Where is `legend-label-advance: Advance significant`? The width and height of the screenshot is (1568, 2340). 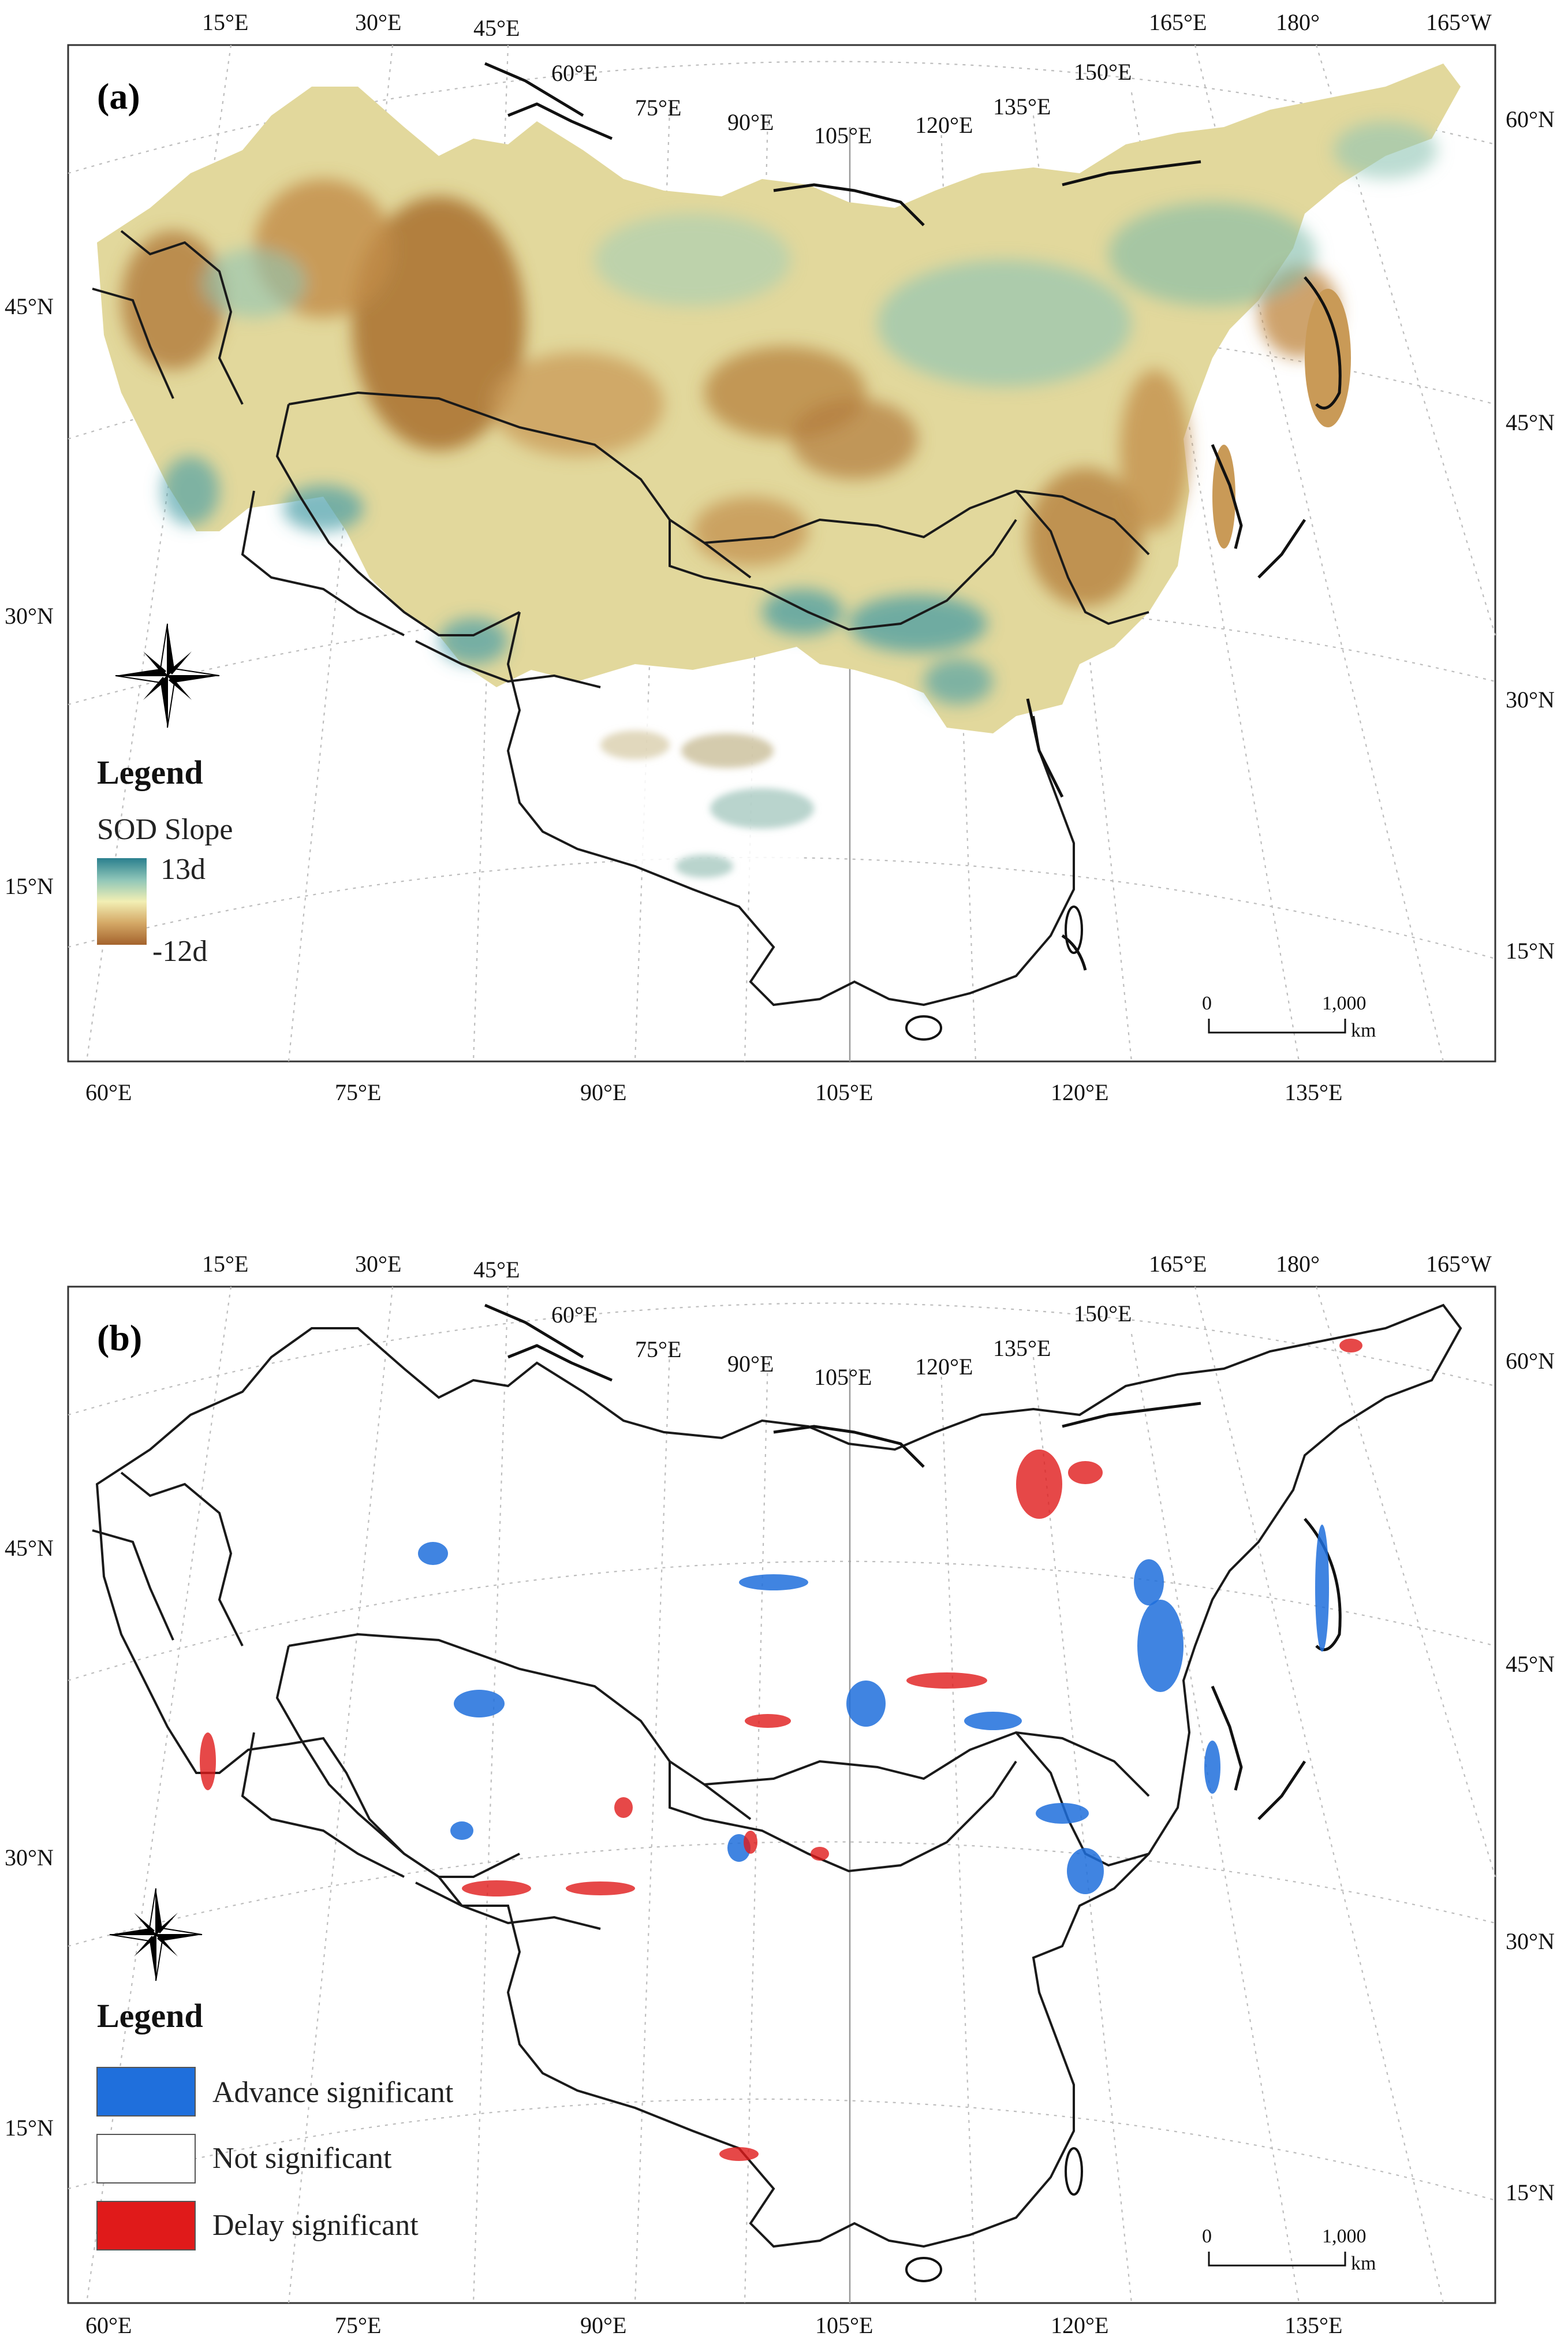
legend-label-advance: Advance significant is located at coordinates (333, 2092).